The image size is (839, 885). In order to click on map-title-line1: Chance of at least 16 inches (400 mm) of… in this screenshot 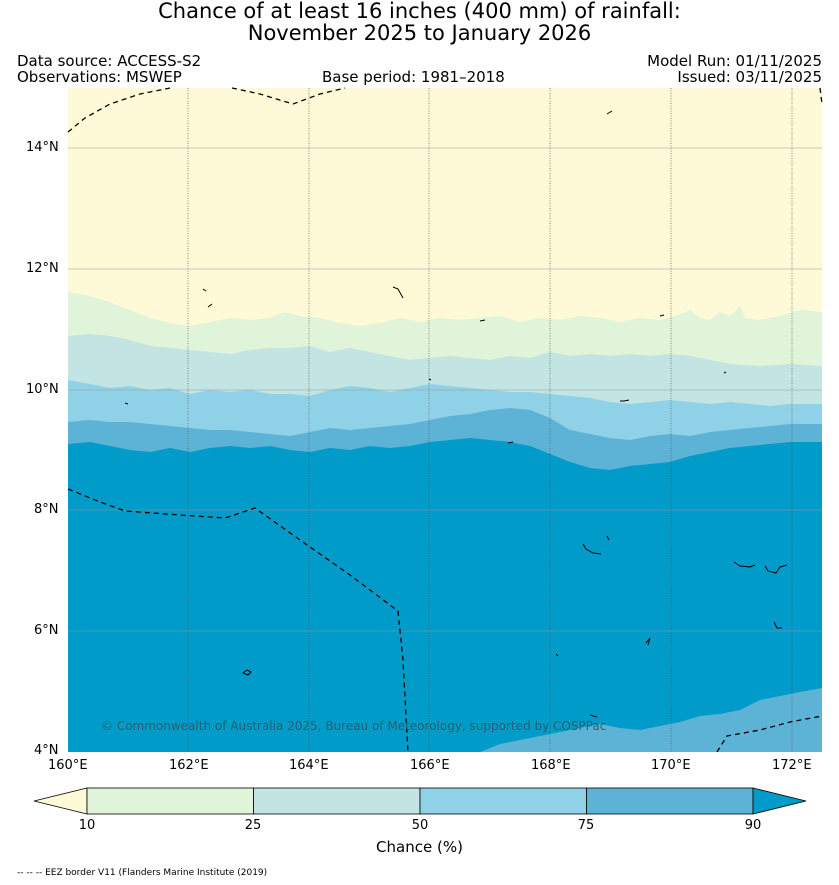, I will do `click(419, 11)`.